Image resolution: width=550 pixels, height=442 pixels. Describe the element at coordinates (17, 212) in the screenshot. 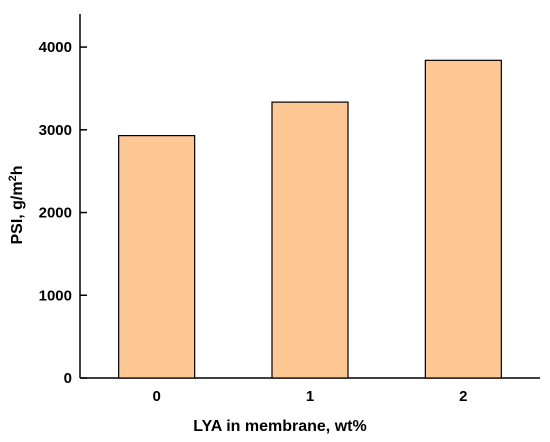

I see `y-axis-title-main: PSI, g/m` at that location.